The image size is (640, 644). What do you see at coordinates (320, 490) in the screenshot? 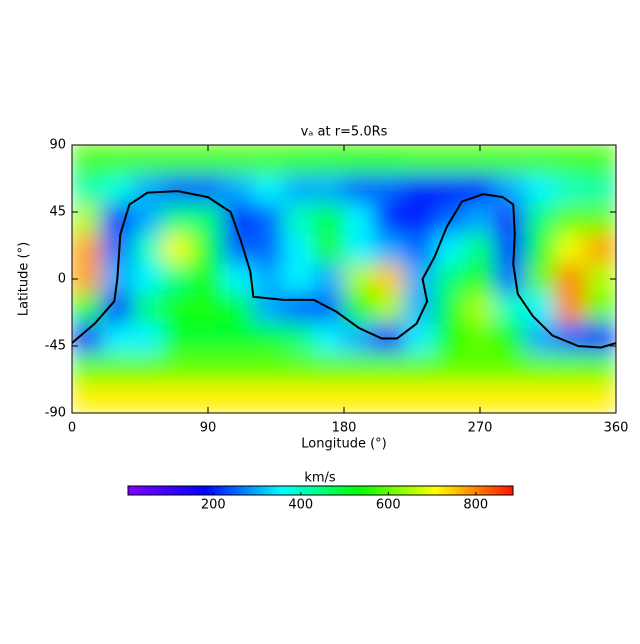
I see `colorbar` at bounding box center [320, 490].